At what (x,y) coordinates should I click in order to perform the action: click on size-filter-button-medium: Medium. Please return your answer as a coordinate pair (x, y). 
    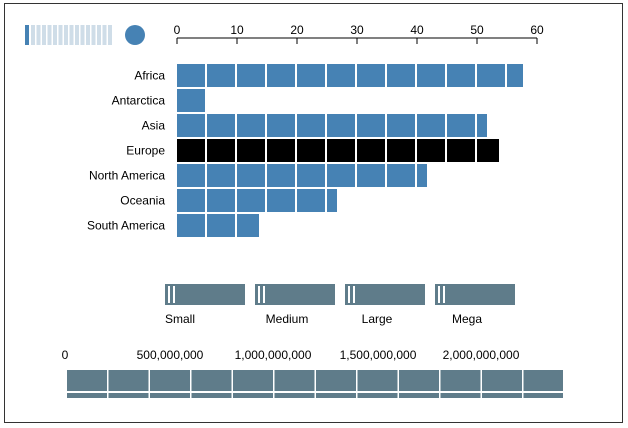
    Looking at the image, I should click on (295, 305).